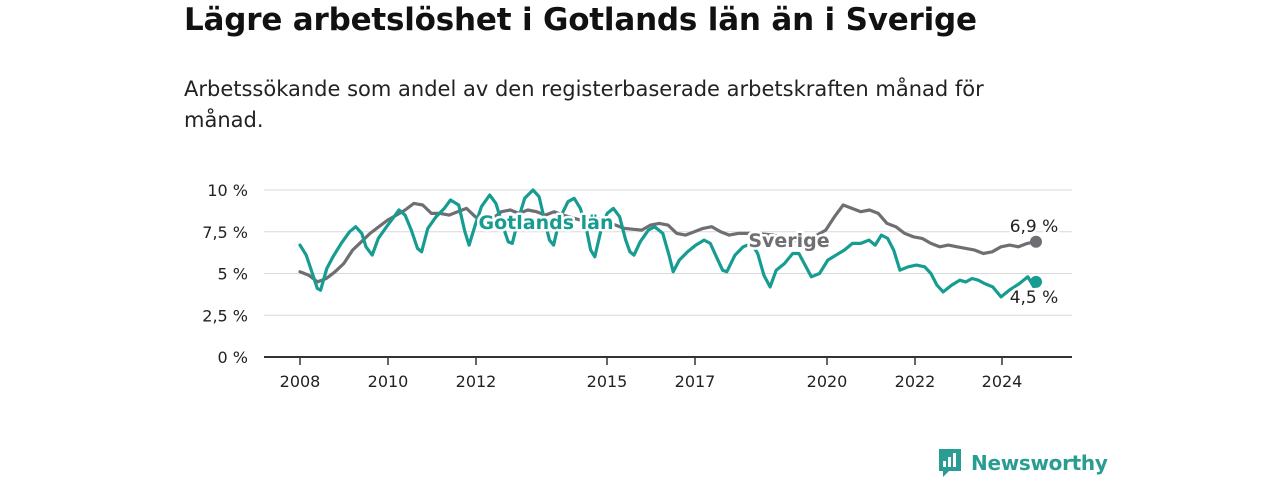  I want to click on x-tick-label: 2008, so click(300, 381).